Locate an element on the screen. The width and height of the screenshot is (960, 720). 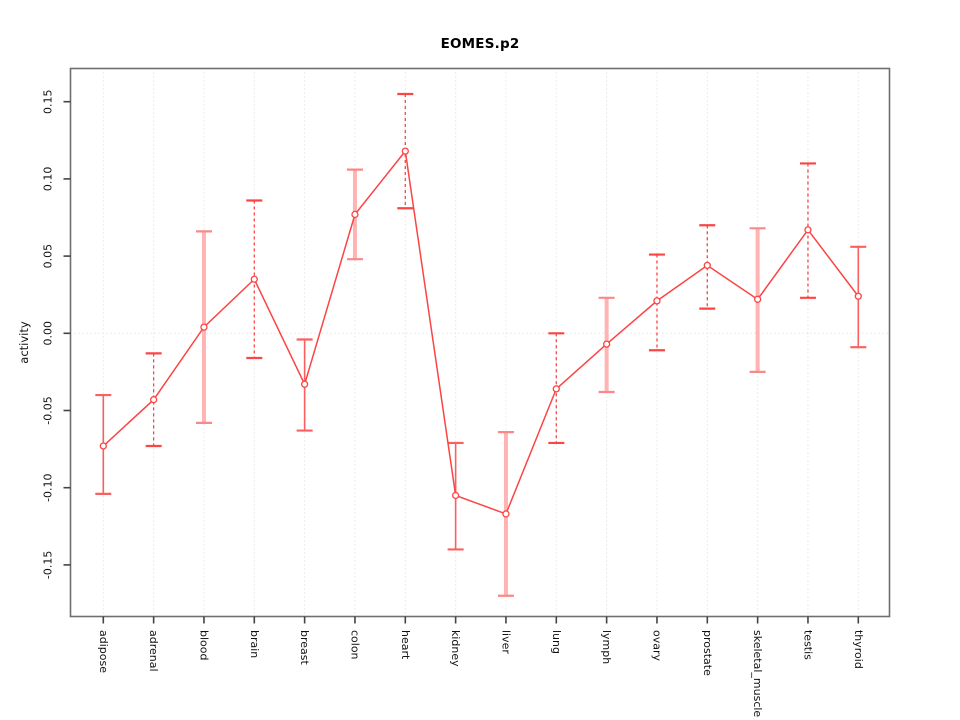
y-tick-label: 0.00 is located at coordinates (48, 333).